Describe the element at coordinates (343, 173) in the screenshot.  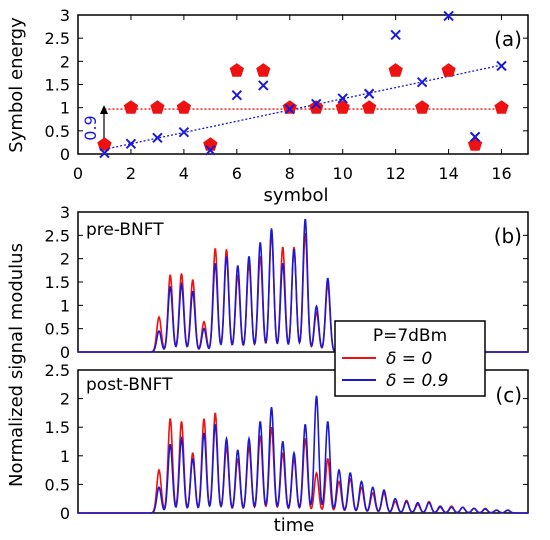
I see `x-tick-label: 10` at that location.